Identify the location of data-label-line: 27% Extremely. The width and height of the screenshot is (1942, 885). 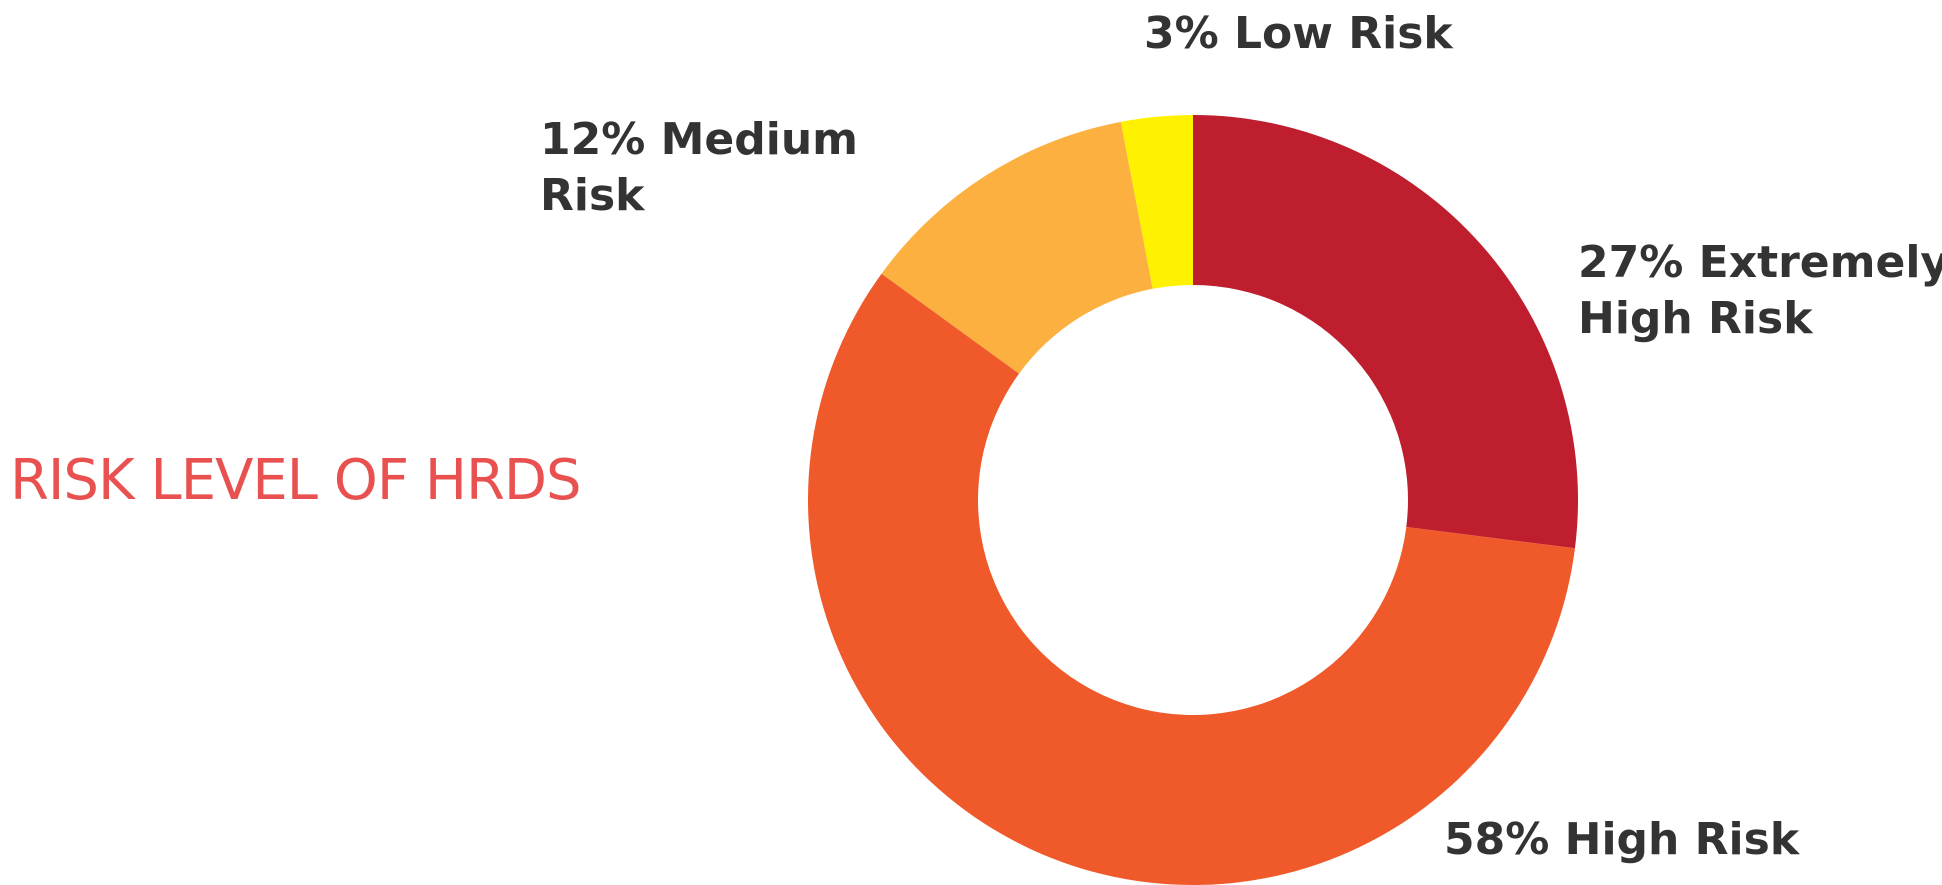
(1760, 262).